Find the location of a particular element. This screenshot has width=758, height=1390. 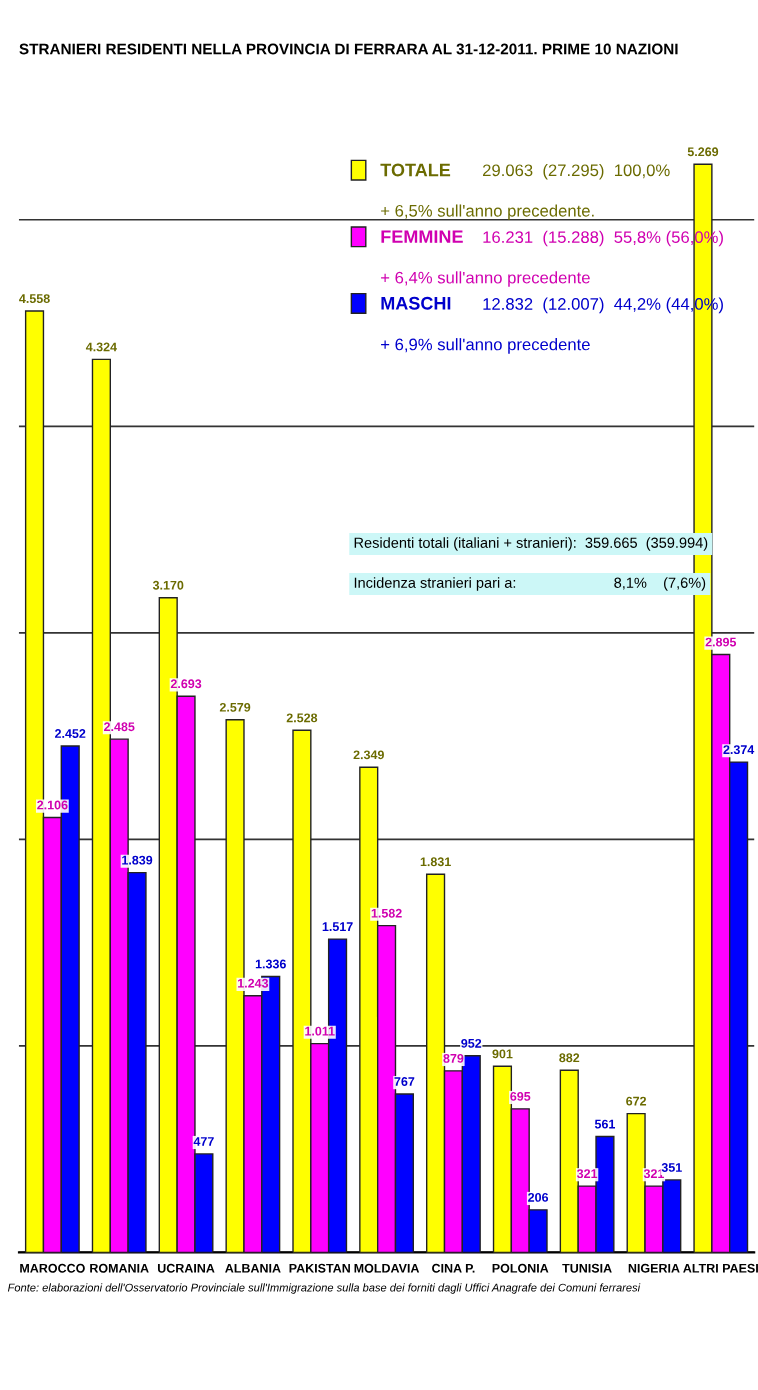

legend-label: MASCHI is located at coordinates (416, 303).